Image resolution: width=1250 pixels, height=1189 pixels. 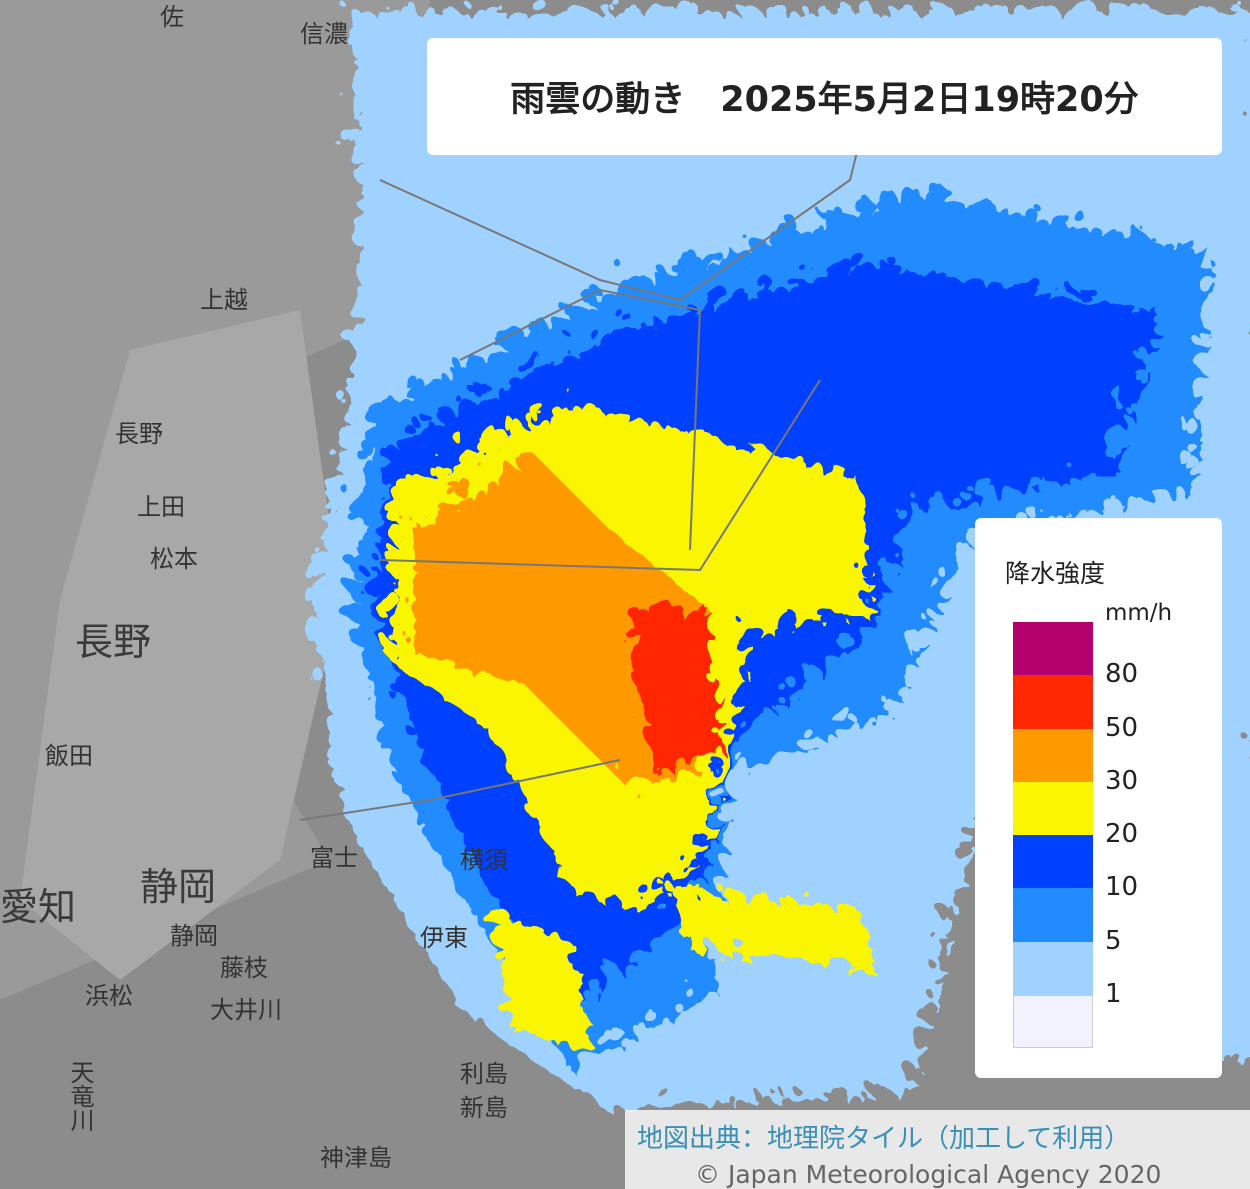 I want to click on map-label: 愛知, so click(x=38, y=907).